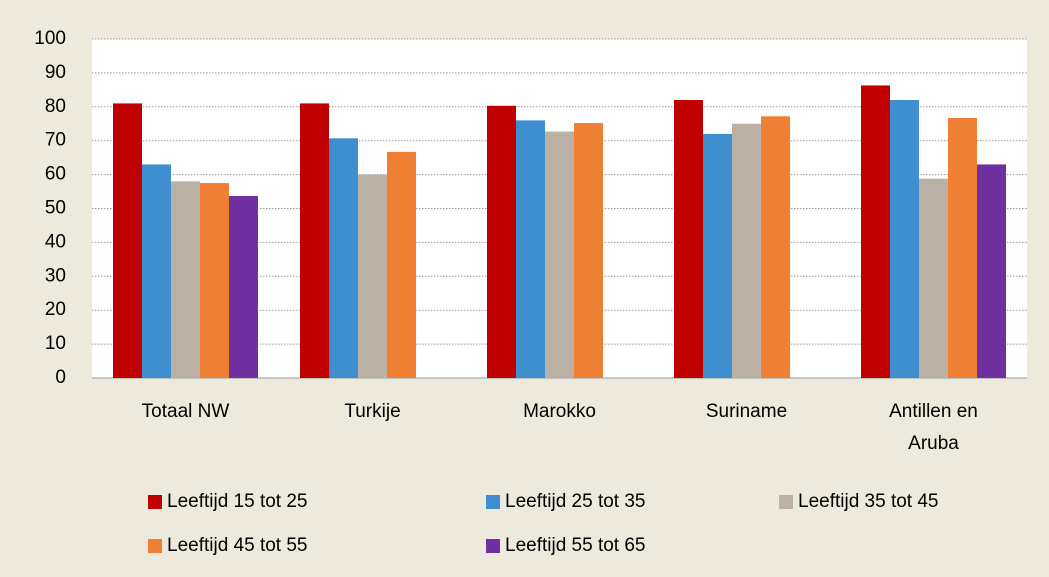 The width and height of the screenshot is (1049, 577). I want to click on y-tick-label: 70, so click(55, 140).